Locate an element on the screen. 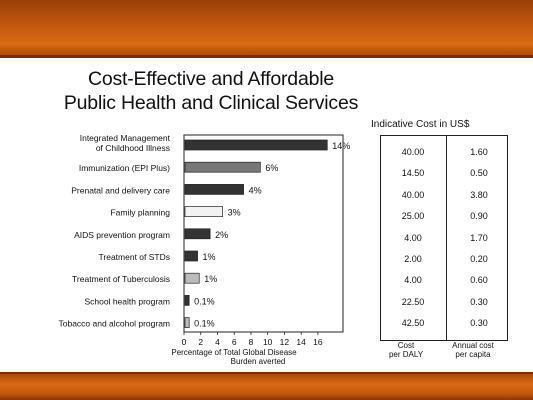  x-axis-label-line-2: Burden averted is located at coordinates (258, 361).